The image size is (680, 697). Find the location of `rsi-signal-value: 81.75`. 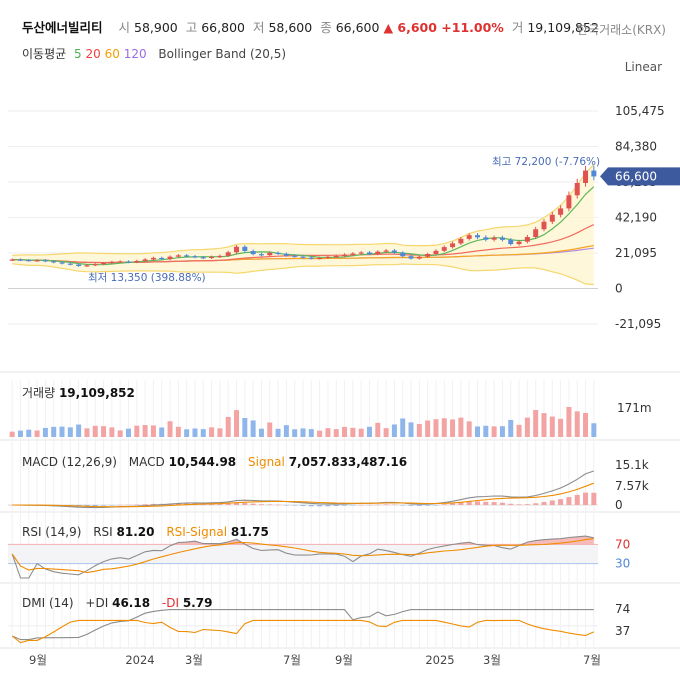

rsi-signal-value: 81.75 is located at coordinates (249, 532).